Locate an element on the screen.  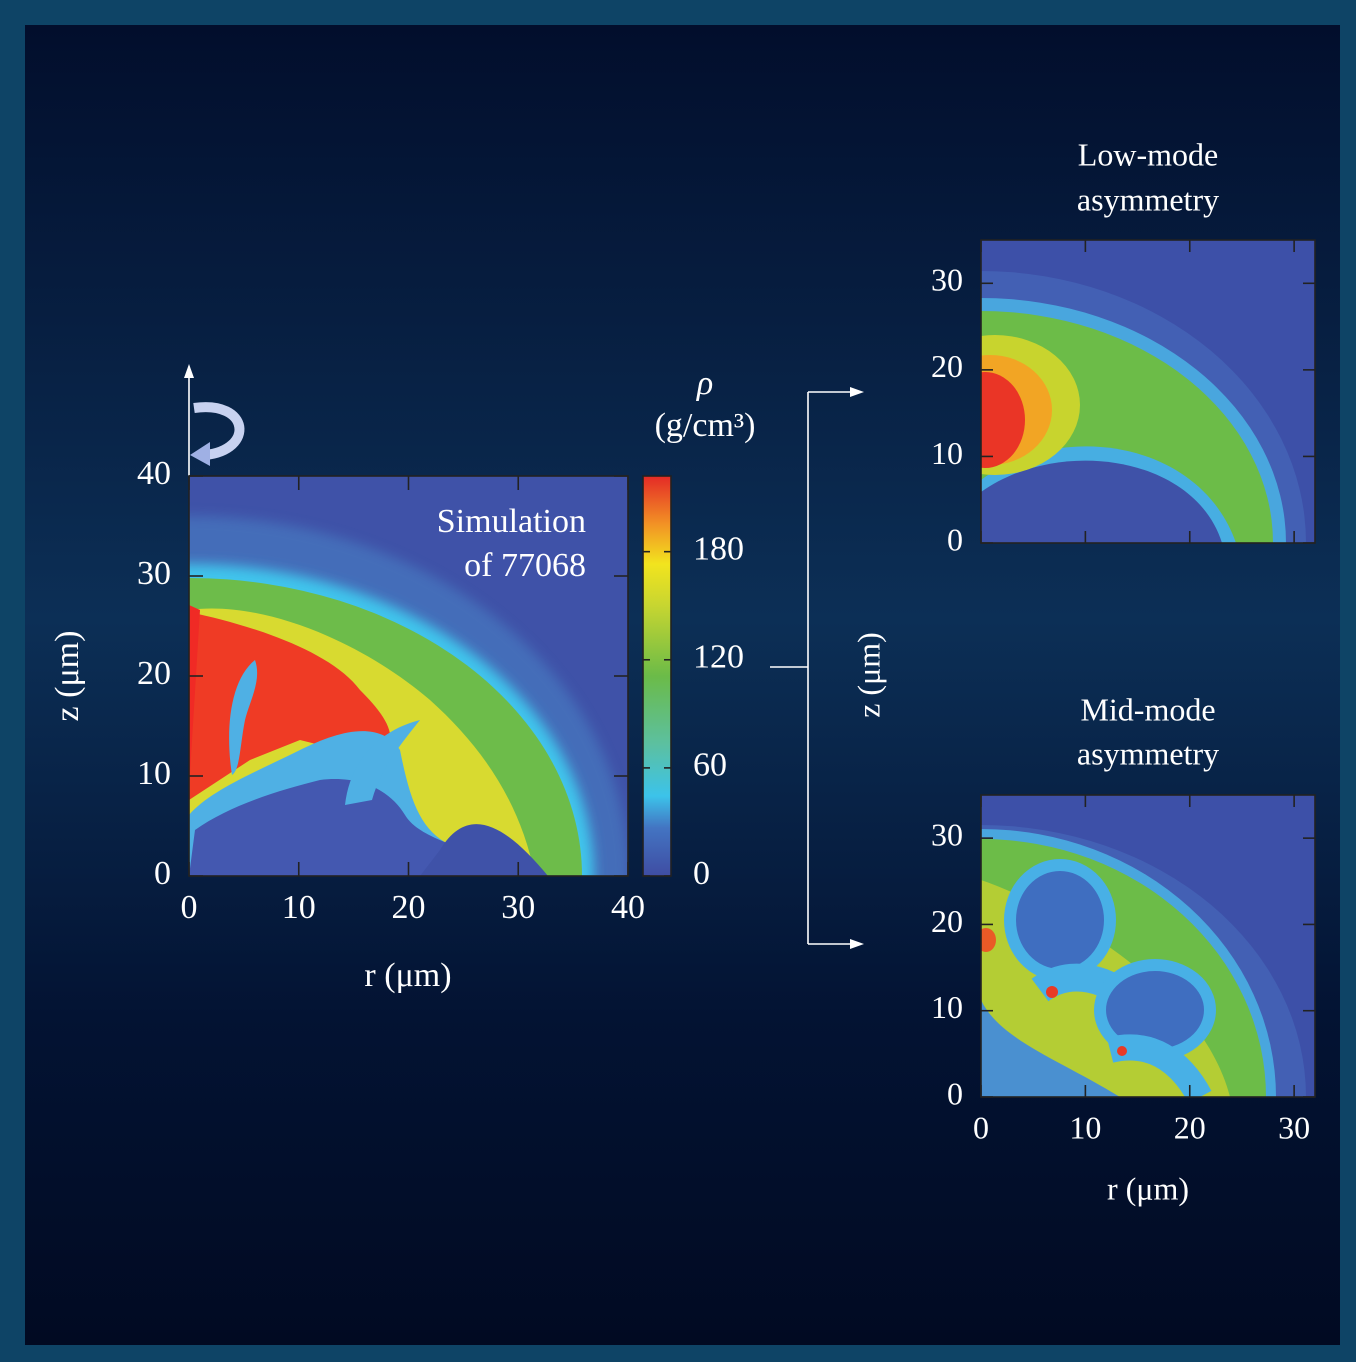
rotation-arrowhead is located at coordinates (200, 454).